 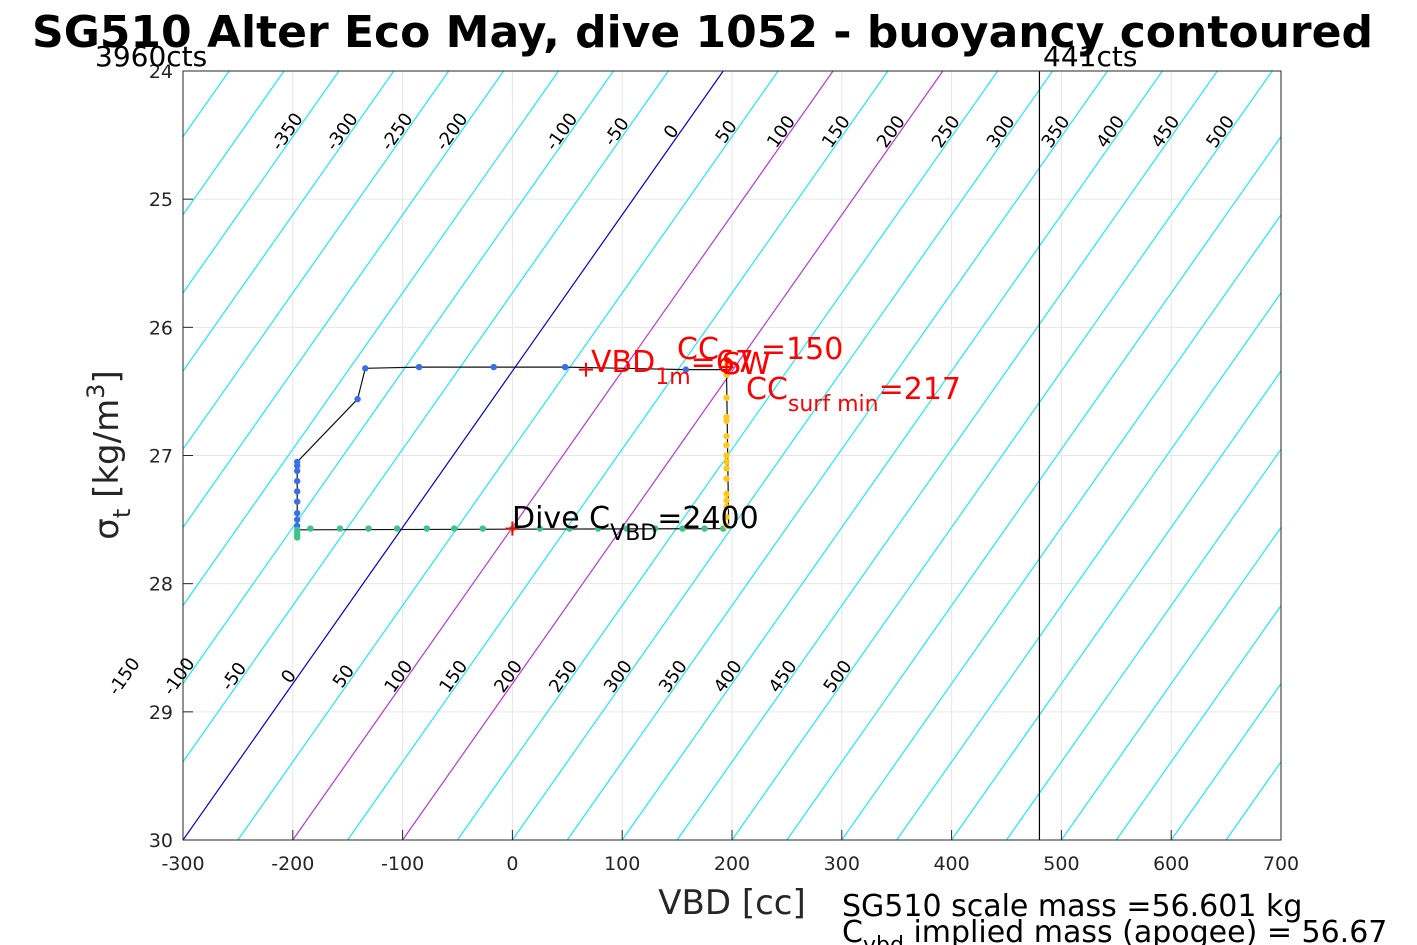 I want to click on dive-cvbd-sub: VBD, so click(x=633, y=533).